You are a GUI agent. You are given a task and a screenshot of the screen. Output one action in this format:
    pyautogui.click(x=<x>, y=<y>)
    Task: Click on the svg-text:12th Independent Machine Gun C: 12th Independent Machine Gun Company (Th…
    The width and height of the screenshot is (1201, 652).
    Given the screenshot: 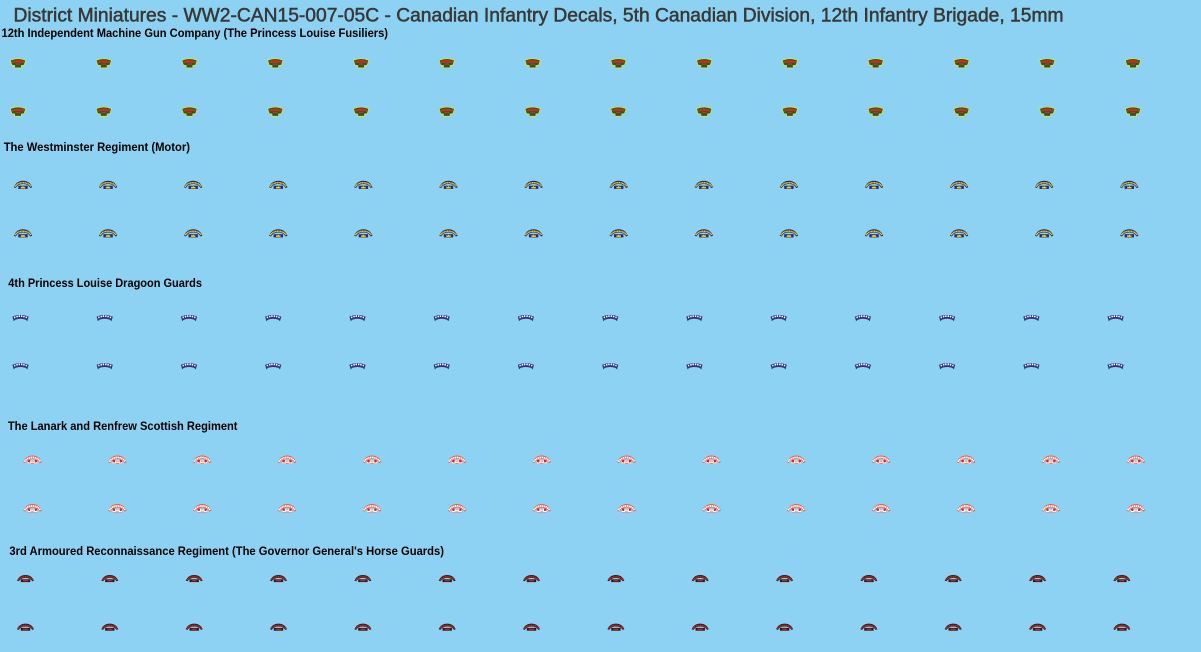 What is the action you would take?
    pyautogui.click(x=195, y=33)
    